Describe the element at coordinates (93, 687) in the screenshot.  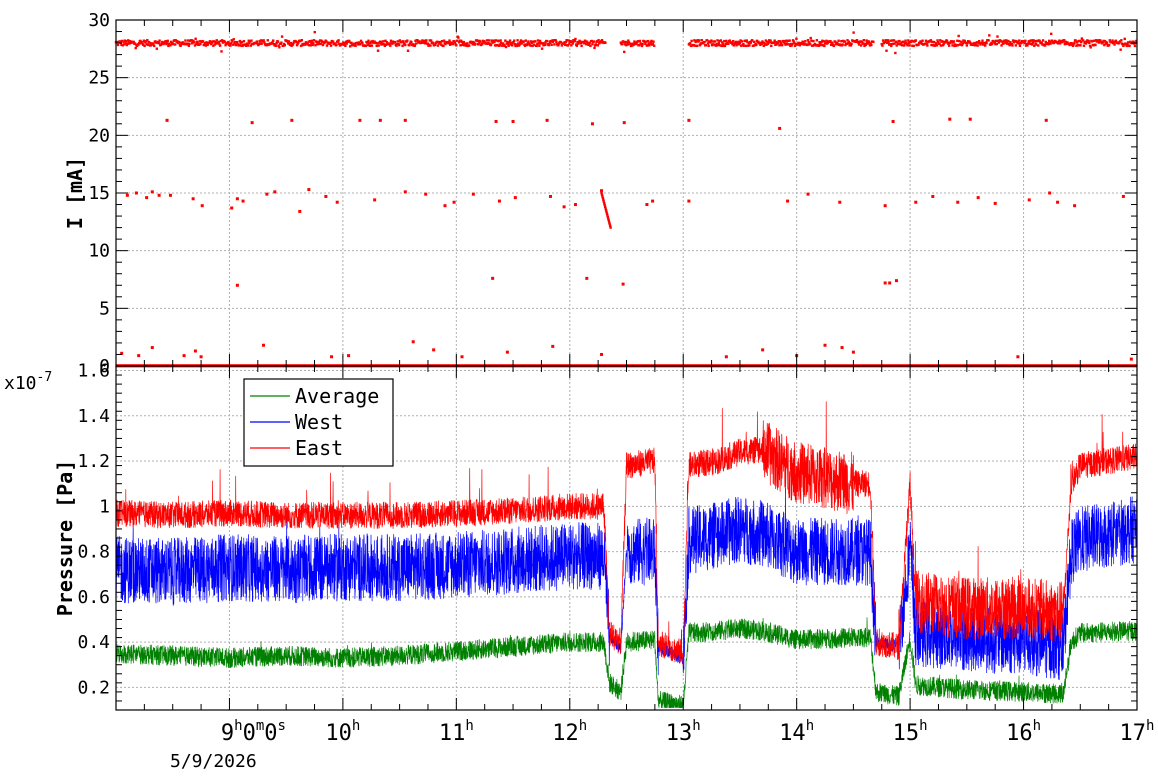
I see `y-tick-label: 0.2` at that location.